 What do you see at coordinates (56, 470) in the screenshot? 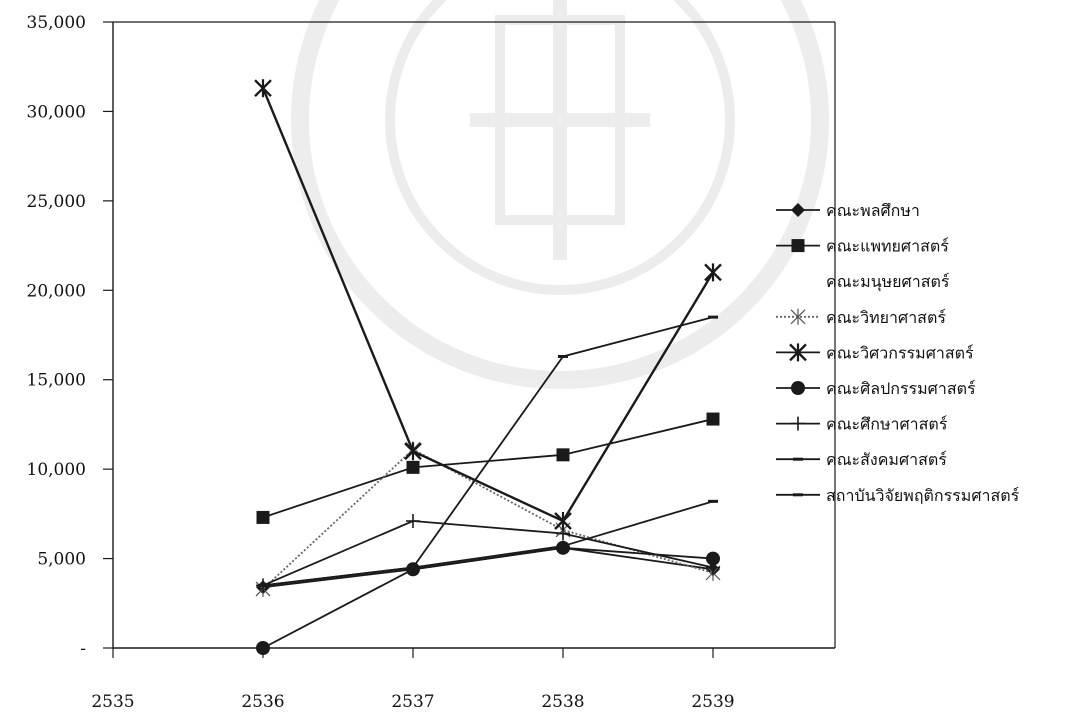
I see `y-tick-label: 10,000` at bounding box center [56, 470].